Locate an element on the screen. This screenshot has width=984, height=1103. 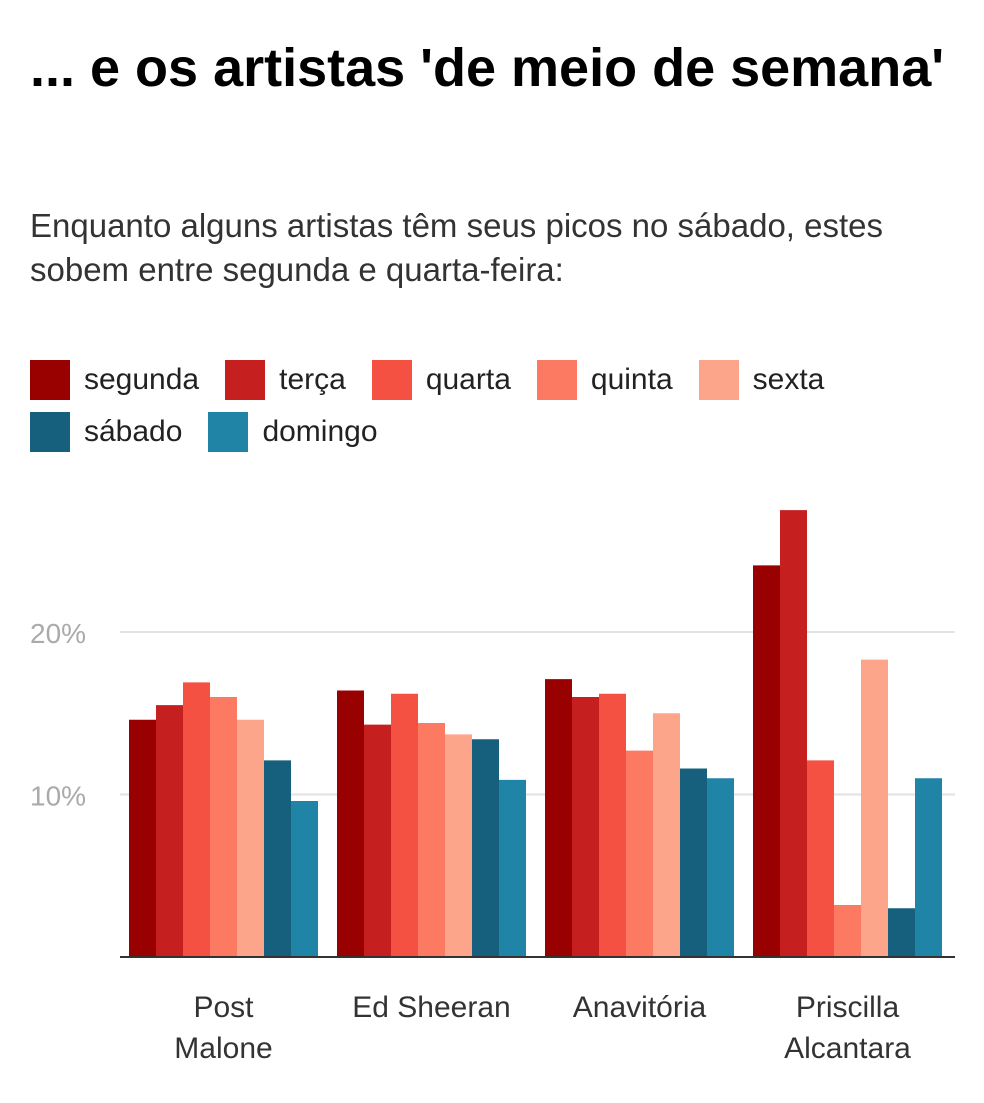
legend-item: sábado is located at coordinates (106, 432).